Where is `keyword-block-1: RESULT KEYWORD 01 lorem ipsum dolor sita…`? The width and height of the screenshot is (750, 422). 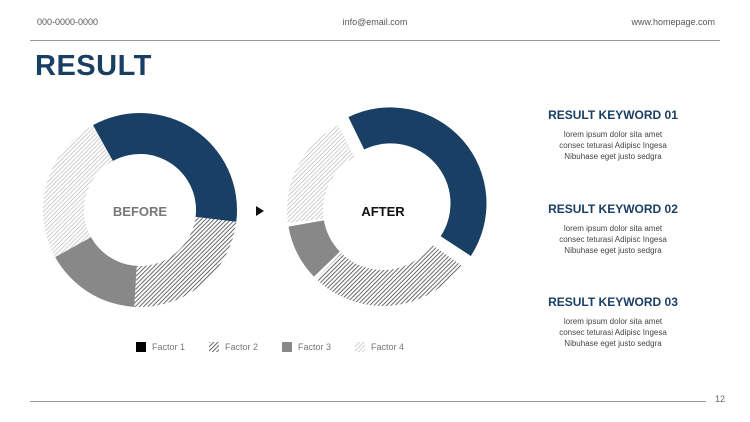 keyword-block-1: RESULT KEYWORD 01 lorem ipsum dolor sita… is located at coordinates (613, 135).